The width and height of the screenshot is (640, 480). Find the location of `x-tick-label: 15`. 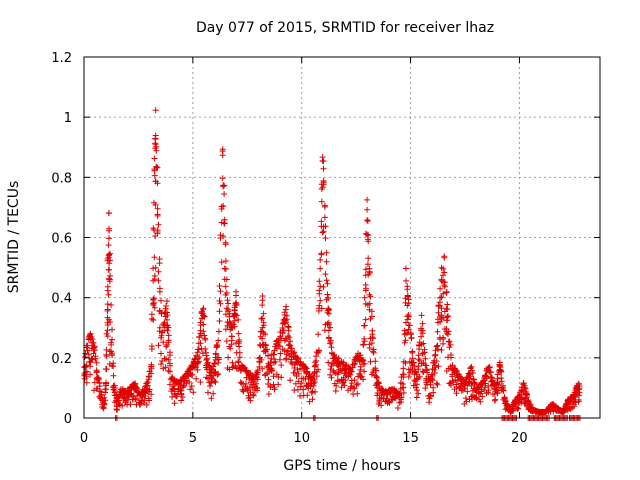

x-tick-label: 15 is located at coordinates (410, 438).